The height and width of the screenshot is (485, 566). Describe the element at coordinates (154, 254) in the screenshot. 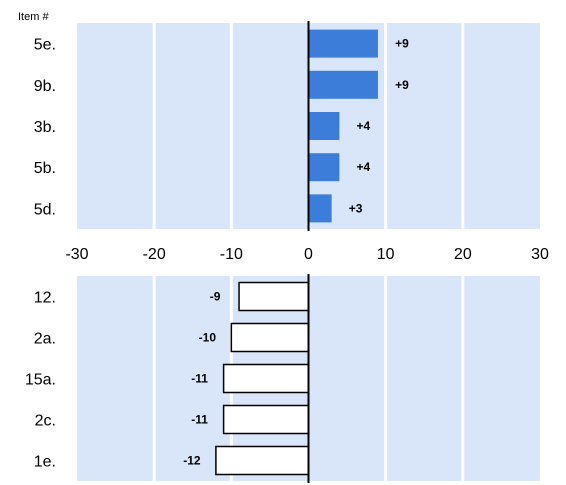

I see `x-tick-label: -20` at that location.